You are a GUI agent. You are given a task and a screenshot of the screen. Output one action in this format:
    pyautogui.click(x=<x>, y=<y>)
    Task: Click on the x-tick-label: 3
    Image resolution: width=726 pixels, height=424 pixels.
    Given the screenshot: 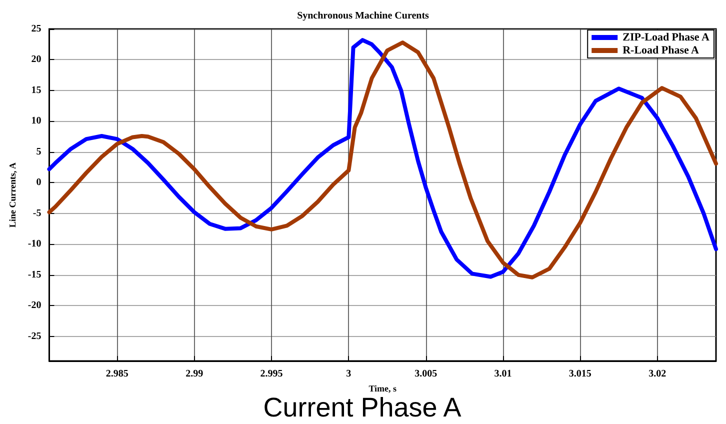 What is the action you would take?
    pyautogui.click(x=349, y=374)
    